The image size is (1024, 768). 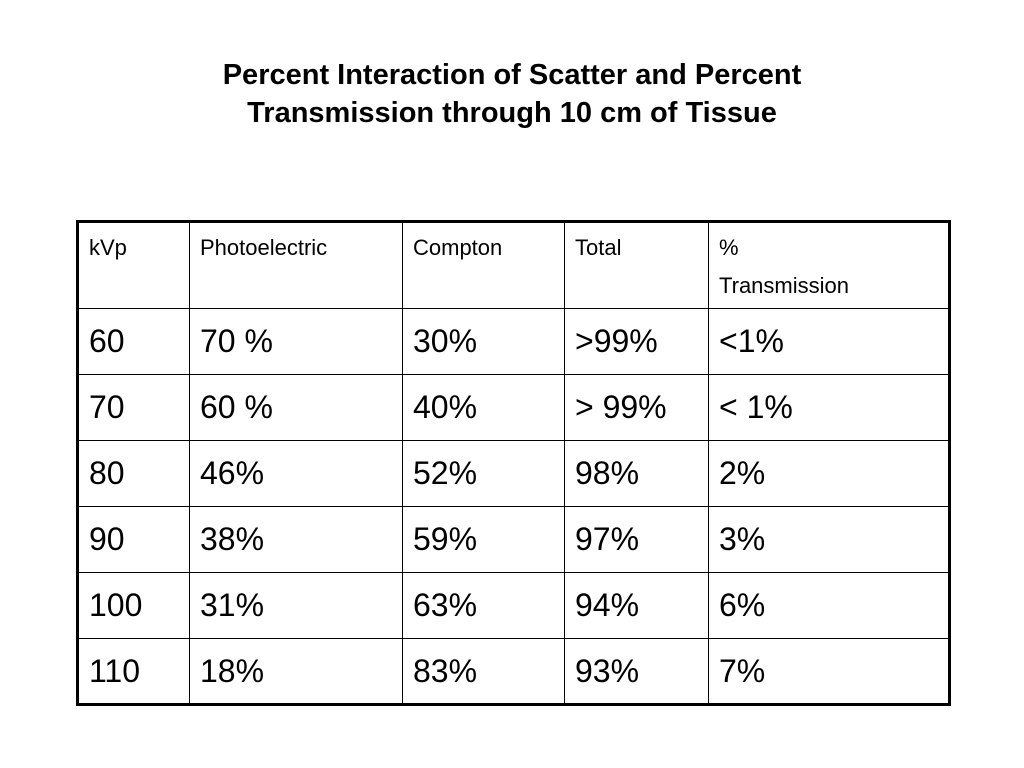 What do you see at coordinates (296, 671) in the screenshot?
I see `cell-photoelectric: 18%` at bounding box center [296, 671].